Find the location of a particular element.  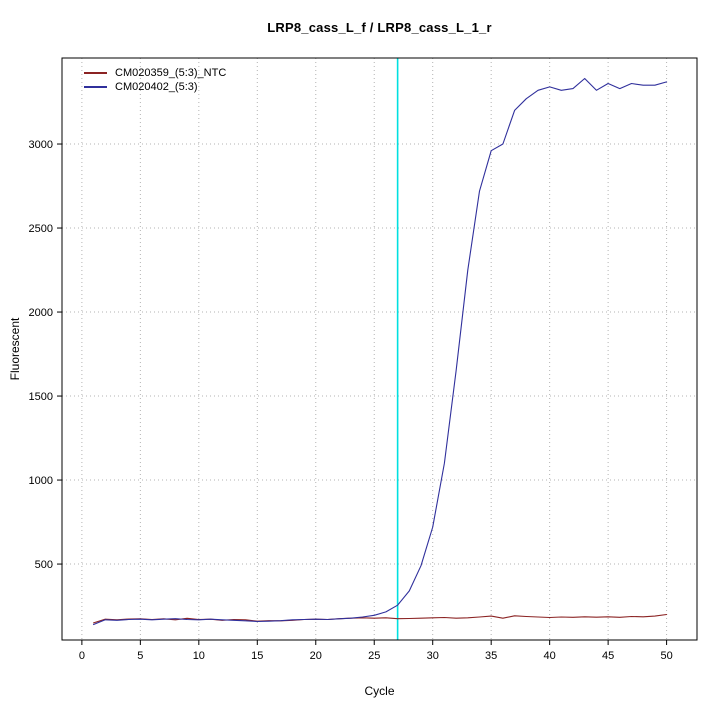

x-axis-label: Cycle is located at coordinates (379, 691).